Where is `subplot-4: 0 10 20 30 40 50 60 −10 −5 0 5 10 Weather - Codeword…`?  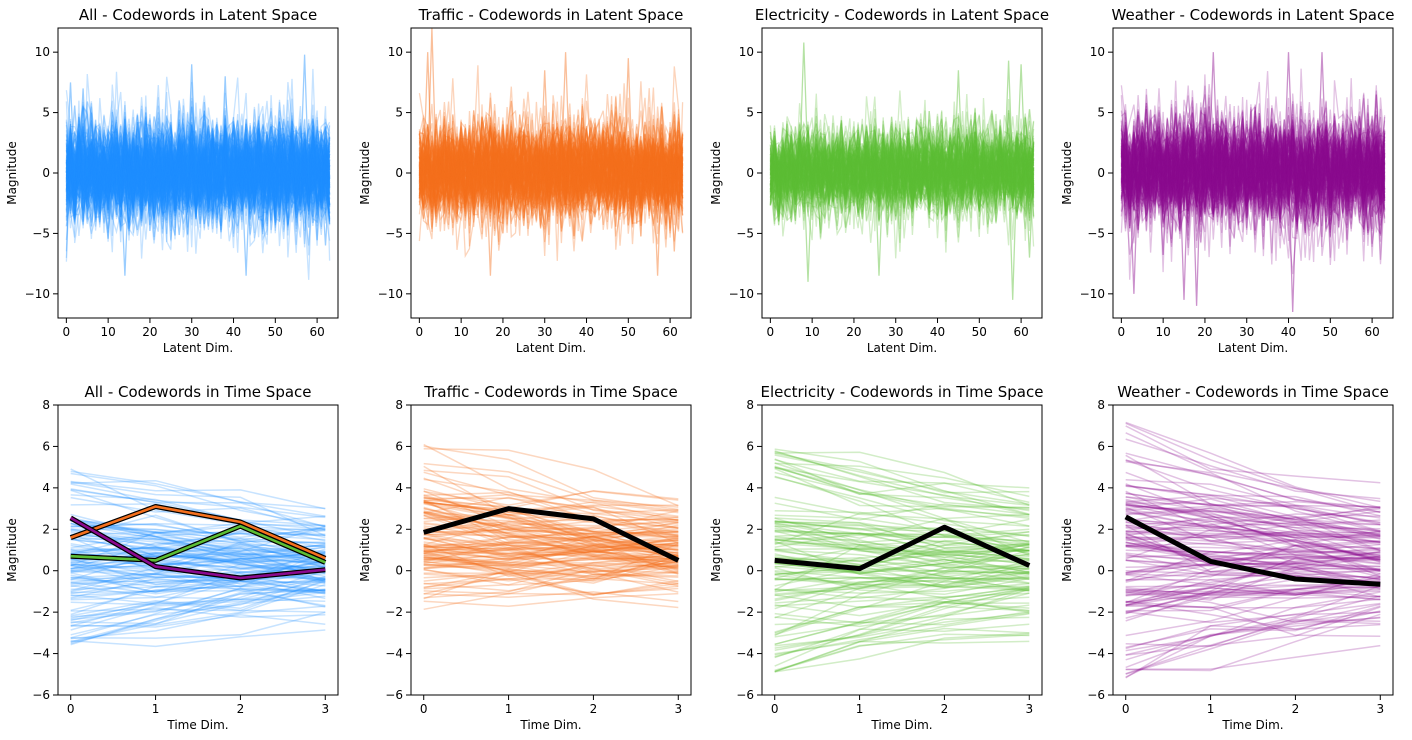
subplot-4: 0 10 20 30 40 50 60 −10 −5 0 5 10 Weather - Codeword… is located at coordinates (1227, 180).